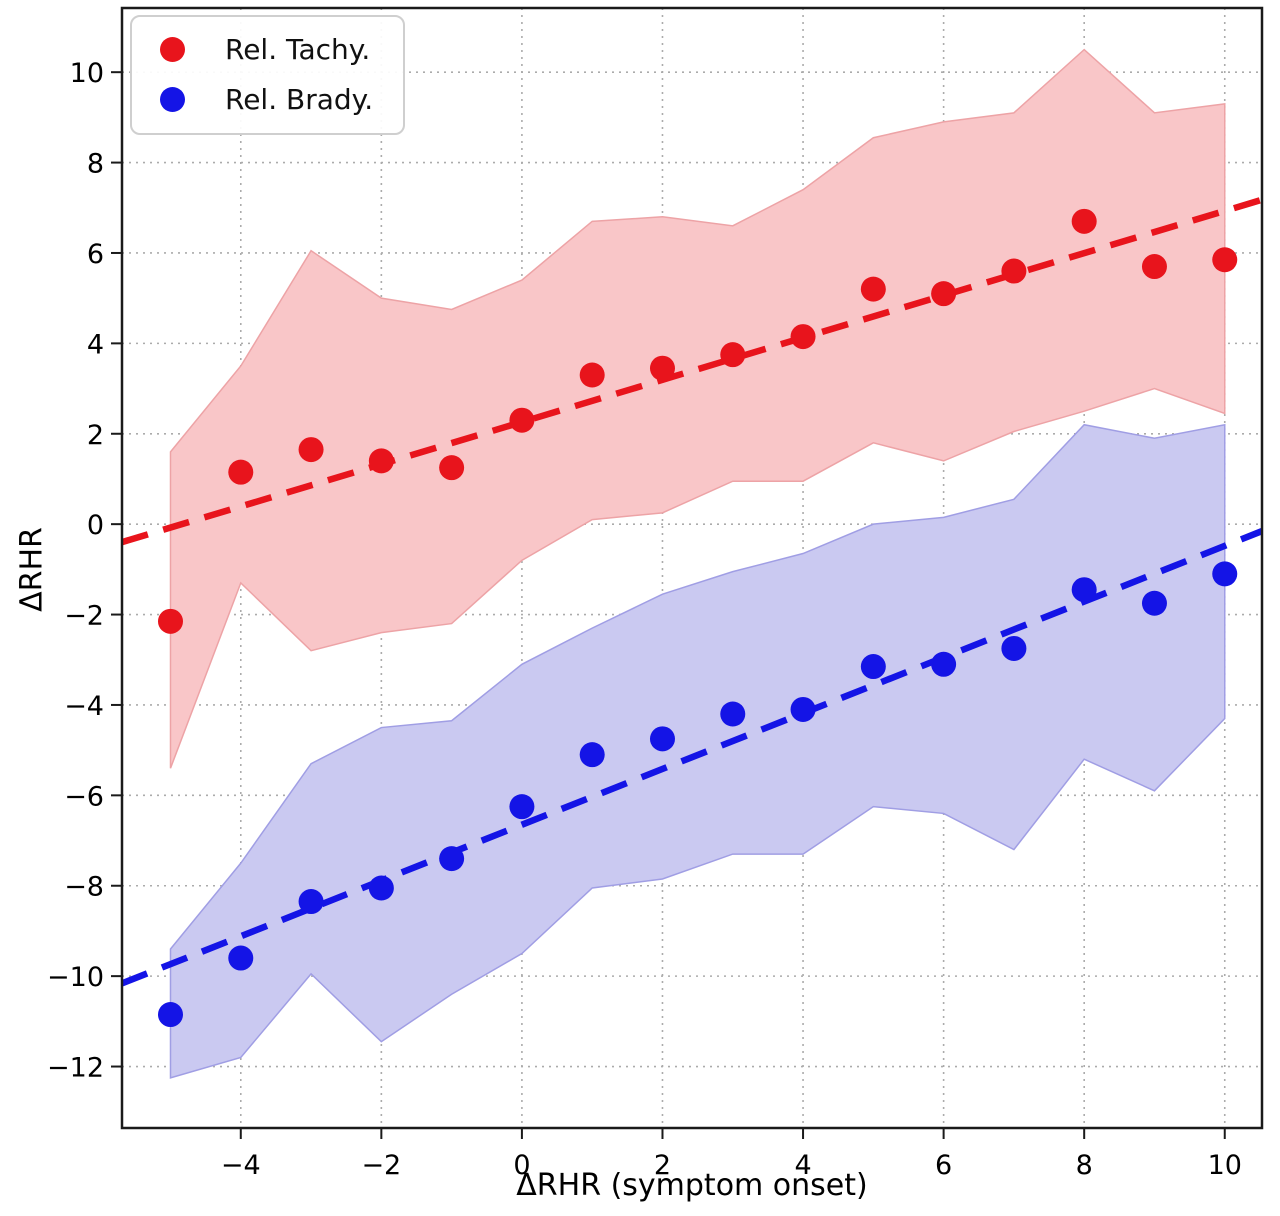 The image size is (1280, 1216). I want to click on x-tick-label: −4, so click(241, 1165).